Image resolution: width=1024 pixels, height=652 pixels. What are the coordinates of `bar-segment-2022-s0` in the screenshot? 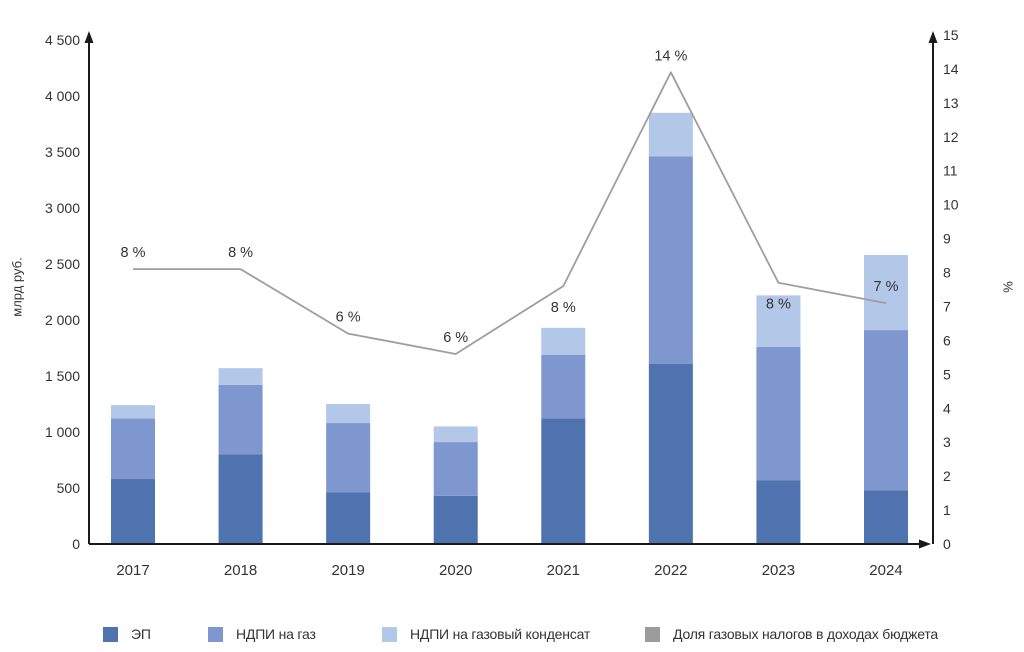 It's located at (670, 453).